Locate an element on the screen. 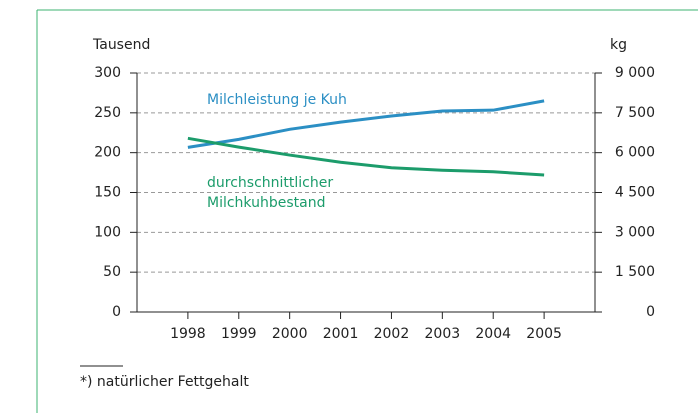 This screenshot has width=698, height=413. x-tick-label: 2005 is located at coordinates (544, 334).